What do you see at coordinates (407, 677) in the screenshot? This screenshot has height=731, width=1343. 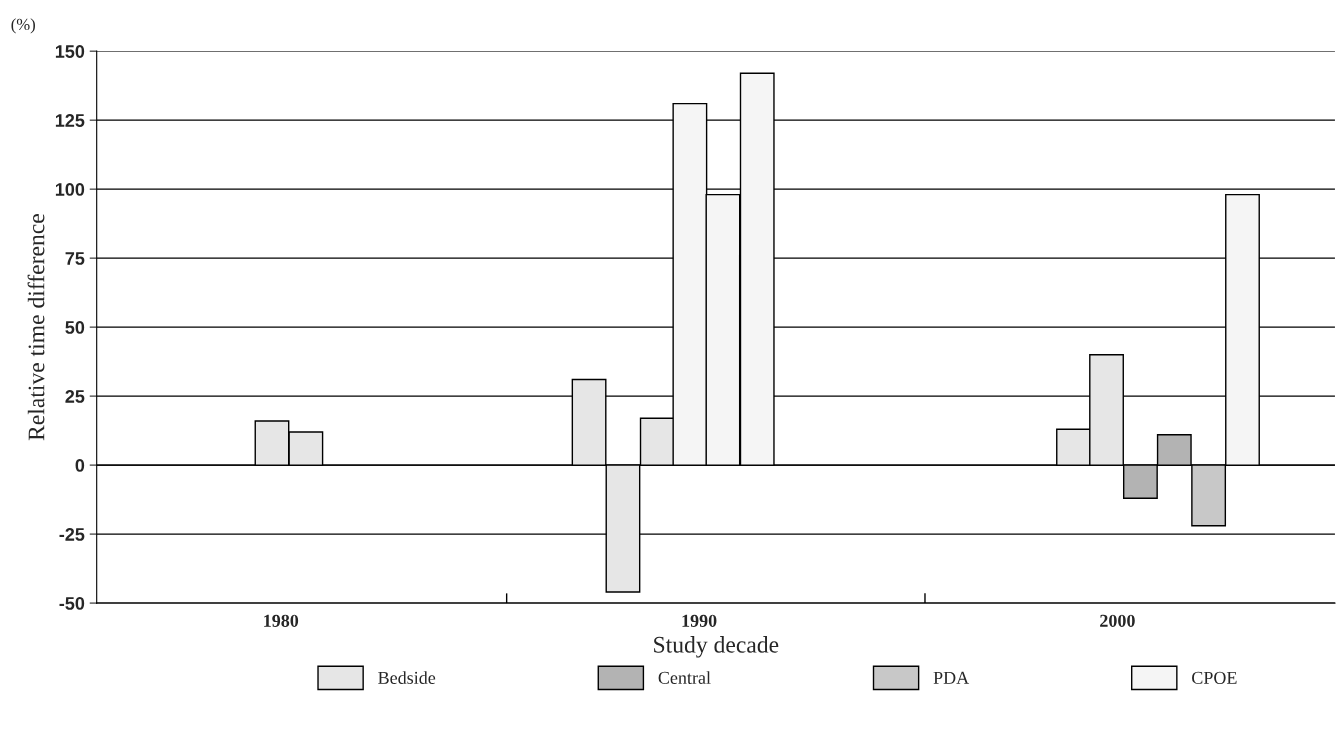 I see `legend-label: Bedside` at bounding box center [407, 677].